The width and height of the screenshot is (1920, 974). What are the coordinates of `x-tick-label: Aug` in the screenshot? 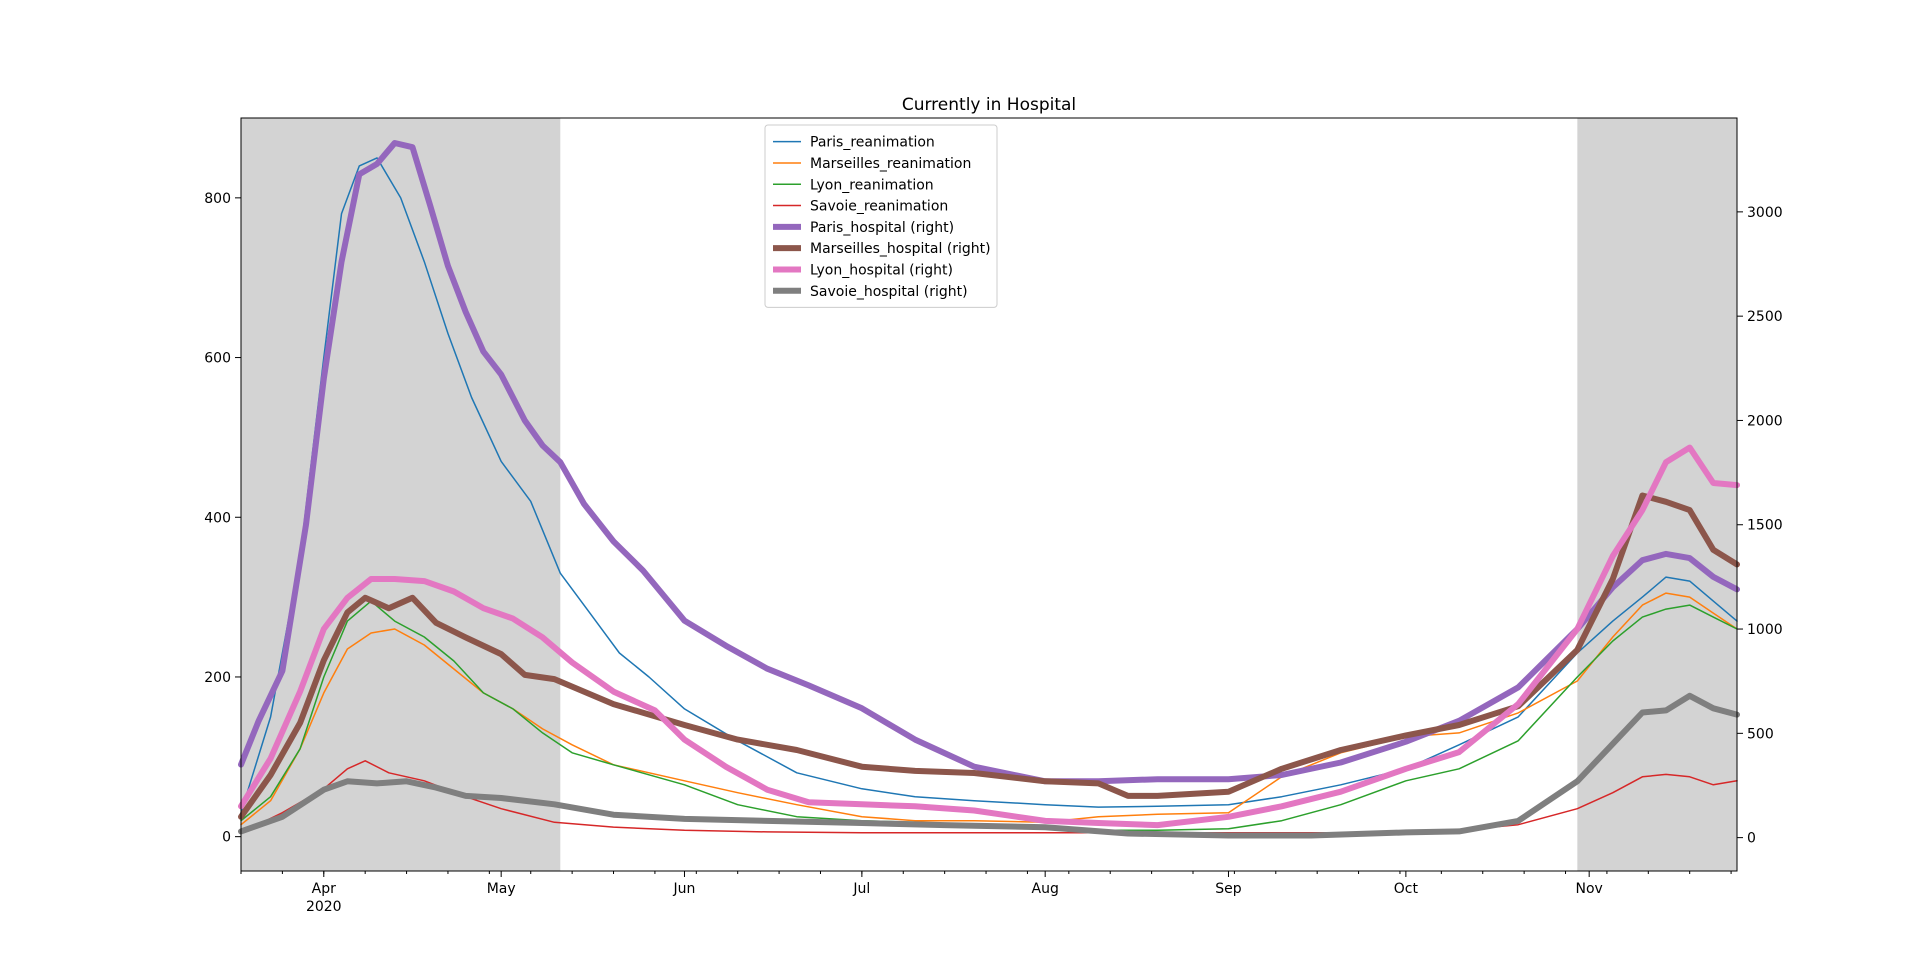 It's located at (1045, 889).